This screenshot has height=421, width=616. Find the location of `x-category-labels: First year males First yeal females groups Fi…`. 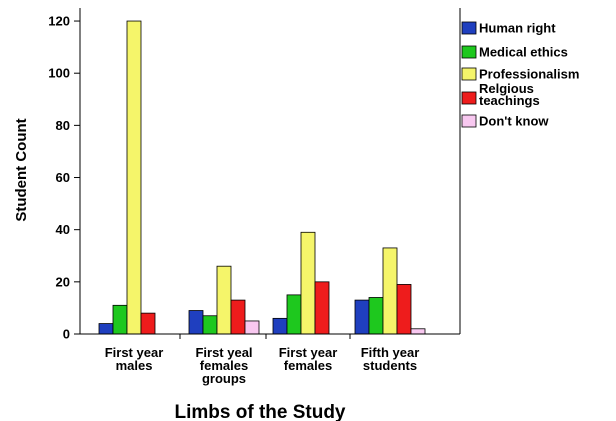

x-category-labels: First year males First yeal females groups Fi… is located at coordinates (262, 360).